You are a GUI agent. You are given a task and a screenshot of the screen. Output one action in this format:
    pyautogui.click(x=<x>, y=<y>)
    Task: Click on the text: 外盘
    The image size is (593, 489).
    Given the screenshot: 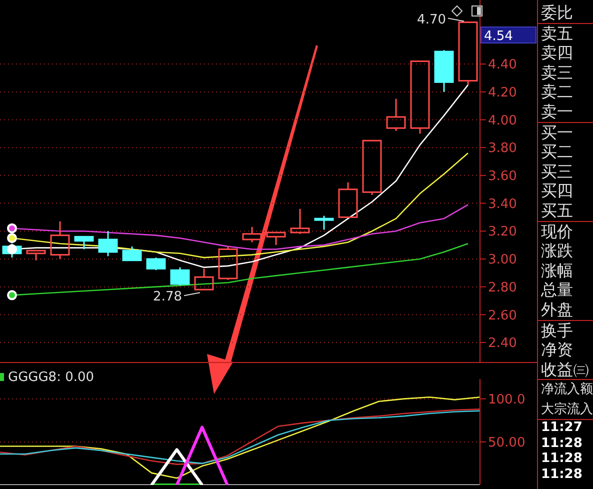 What is the action you would take?
    pyautogui.click(x=565, y=310)
    